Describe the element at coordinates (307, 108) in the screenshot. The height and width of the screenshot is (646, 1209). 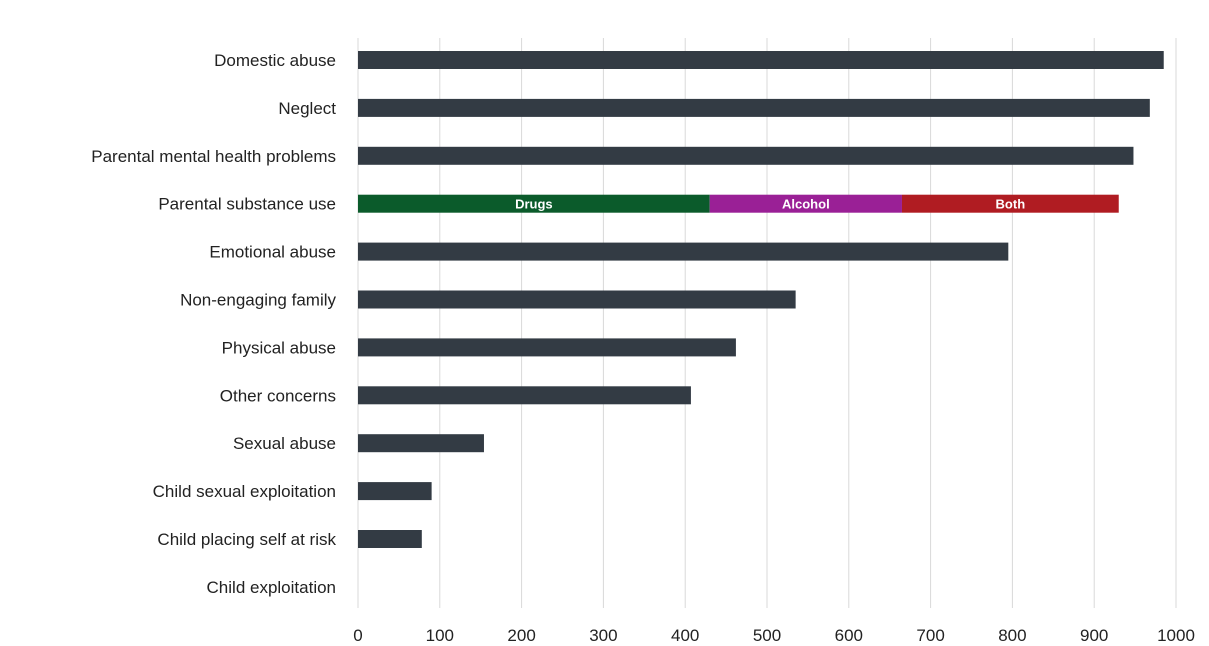
I see `category-label-neglect: Neglect` at that location.